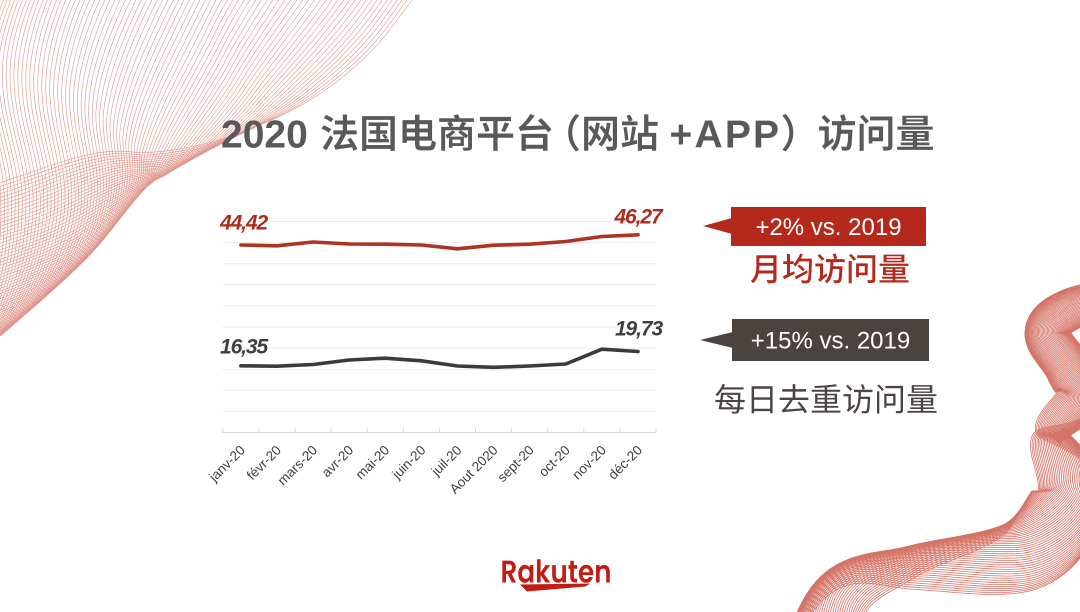 The image size is (1080, 612). I want to click on svg-text: 19,73, so click(639, 329).